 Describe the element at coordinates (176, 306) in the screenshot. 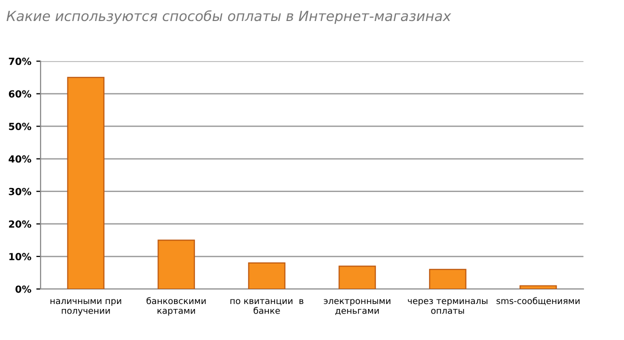

I see `x-tick-label: банковскими картами` at that location.